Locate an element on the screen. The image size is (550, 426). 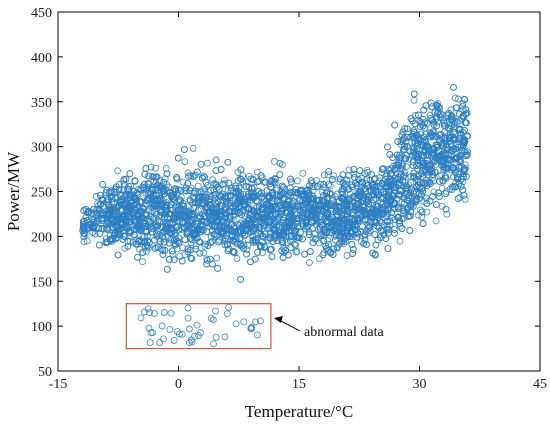
y-tick-label: 300 is located at coordinates (41, 148).